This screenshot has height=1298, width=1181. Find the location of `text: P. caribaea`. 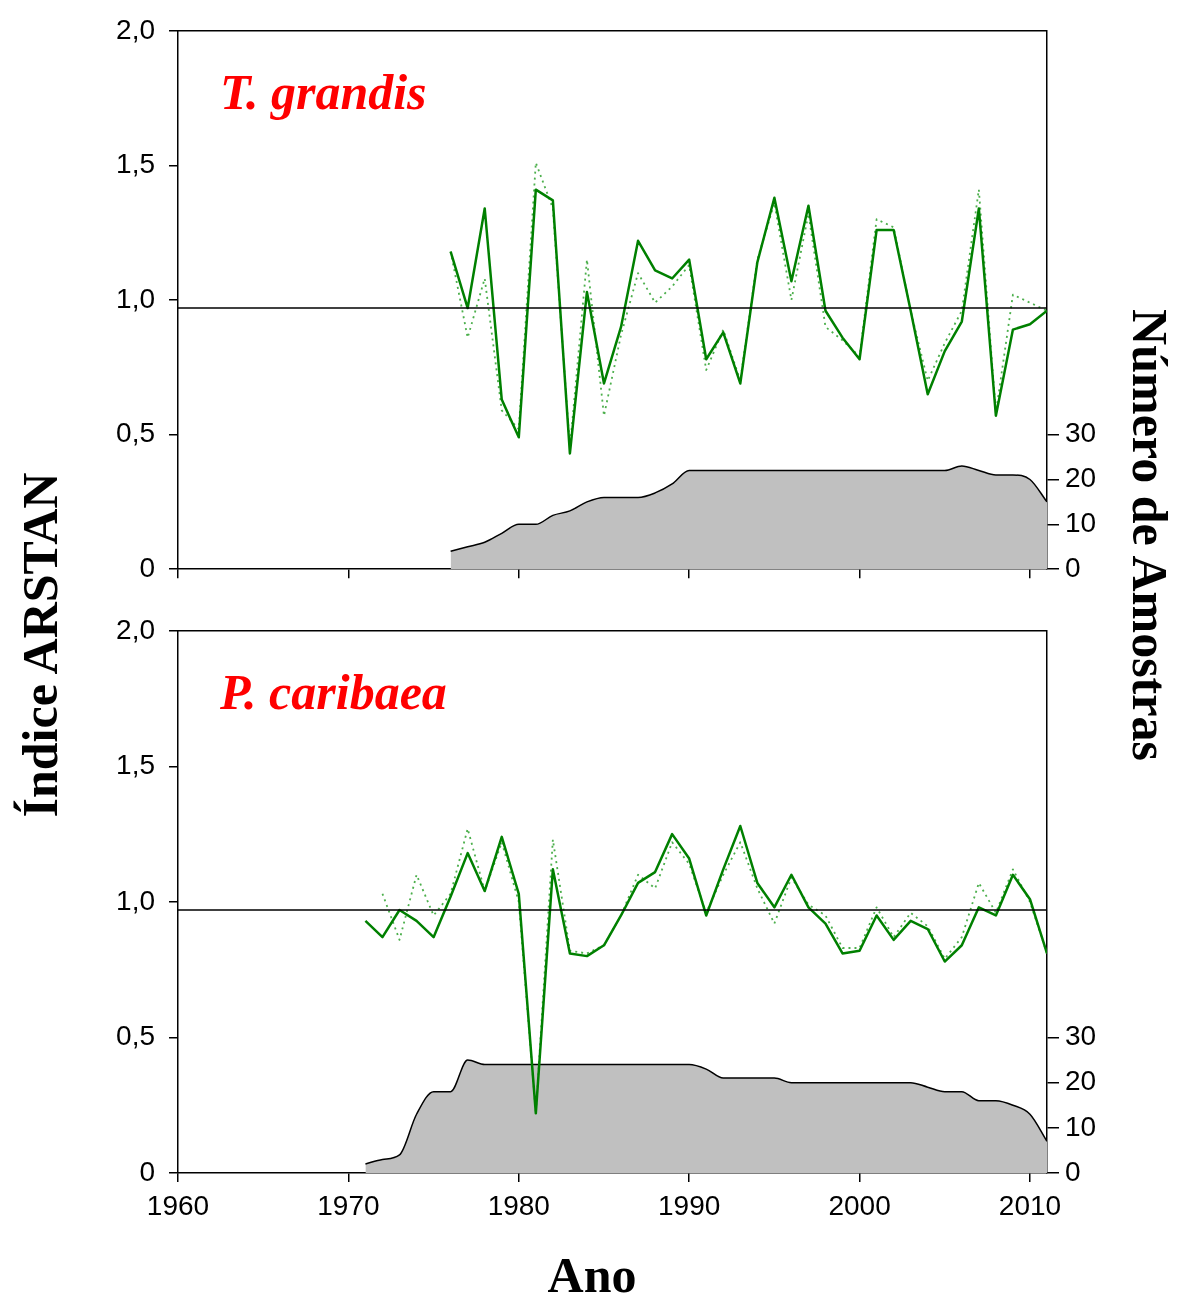

text: P. caribaea is located at coordinates (333, 691).